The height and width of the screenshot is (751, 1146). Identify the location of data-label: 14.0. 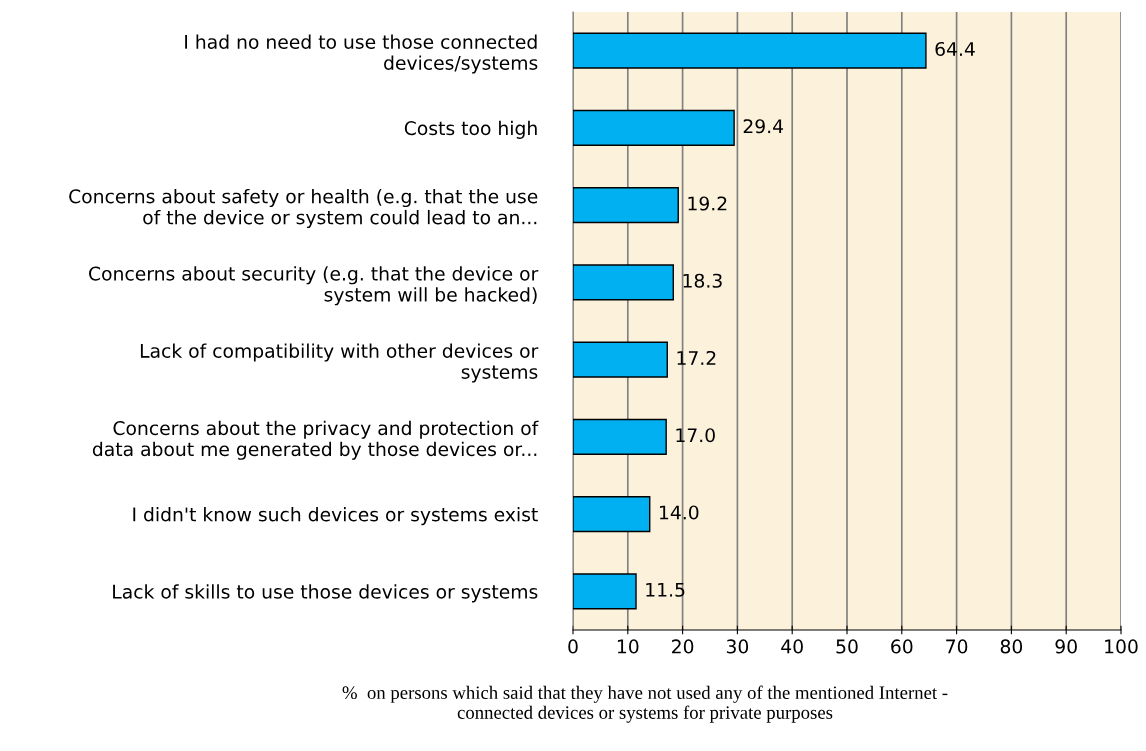
(679, 512).